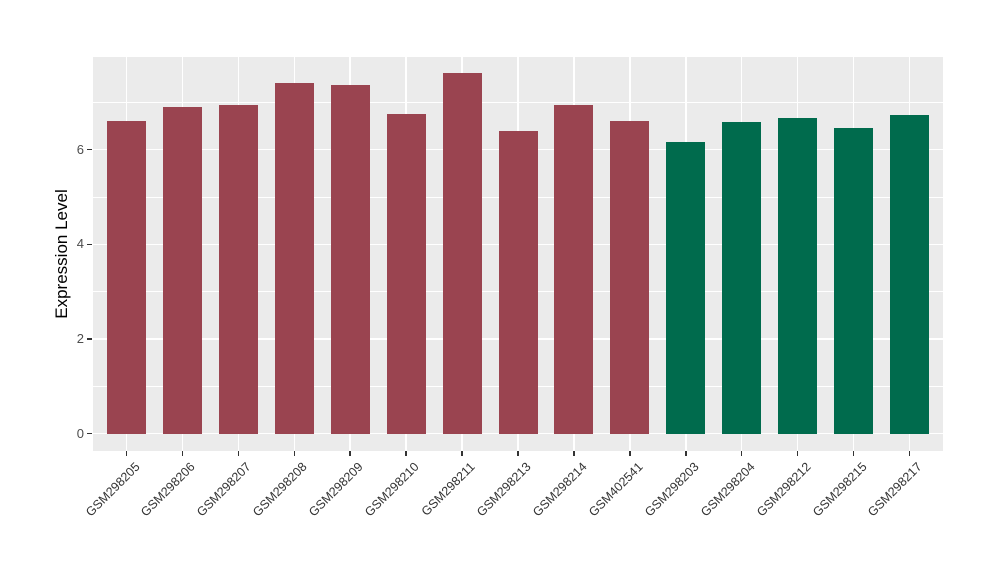  I want to click on bar-GSM298208, so click(294, 258).